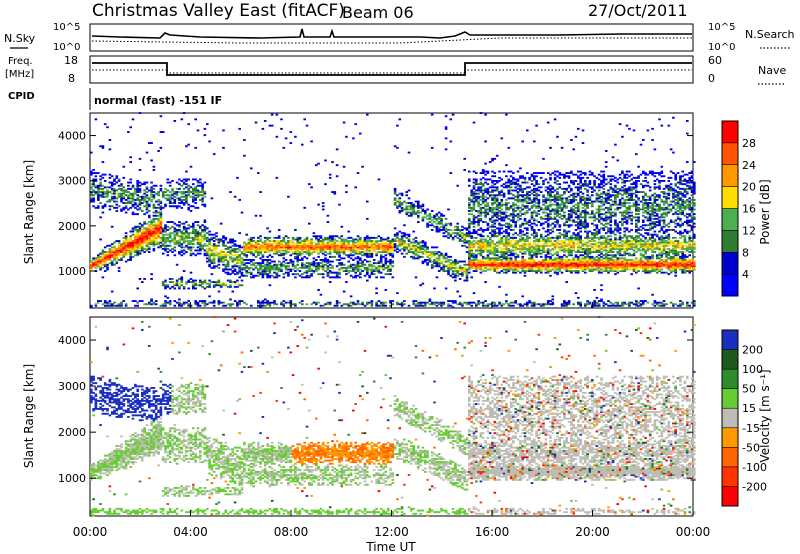 The height and width of the screenshot is (554, 800). Describe the element at coordinates (721, 47) in the screenshot. I see `nsearch-tick-bottom: 10^0` at that location.